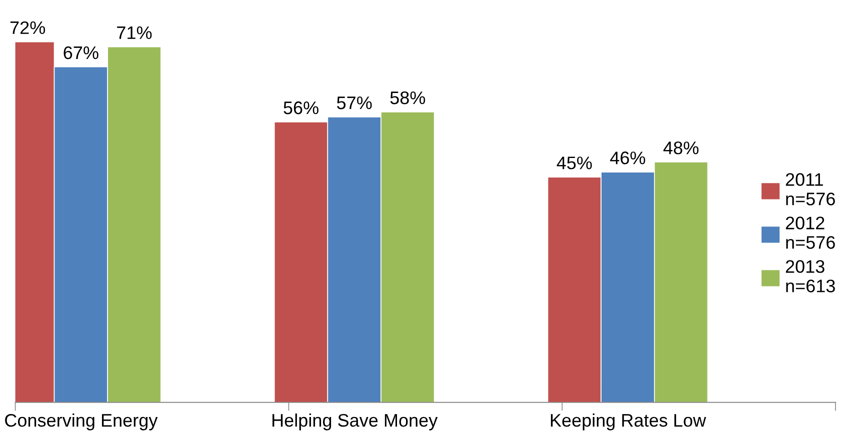 The width and height of the screenshot is (850, 435). What do you see at coordinates (628, 421) in the screenshot?
I see `x-tick-label: Keeping Rates Low` at bounding box center [628, 421].